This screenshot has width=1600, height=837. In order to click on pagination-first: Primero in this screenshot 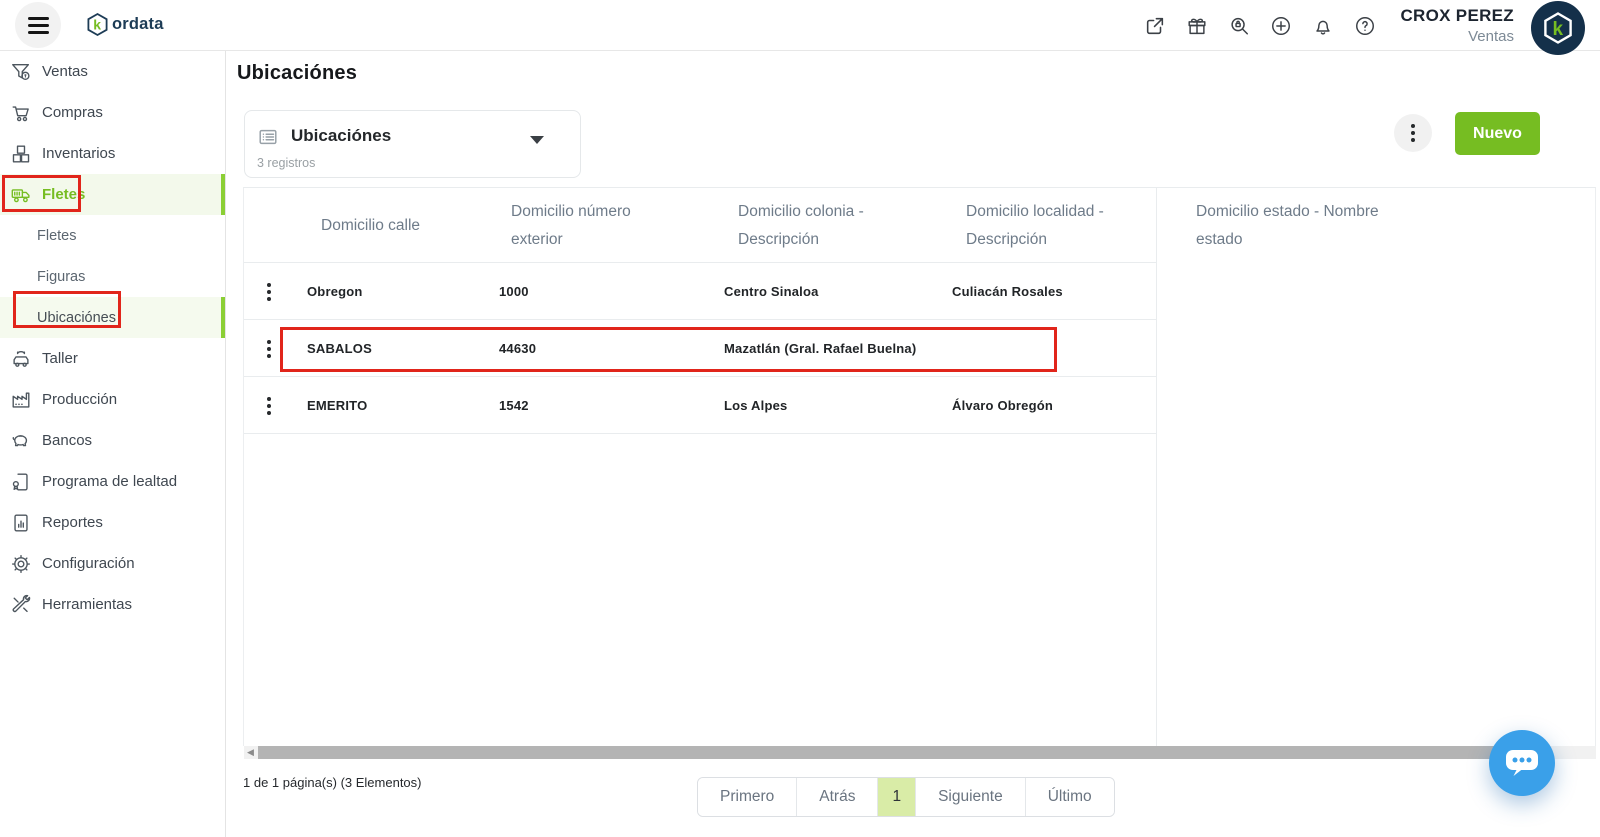, I will do `click(747, 797)`.